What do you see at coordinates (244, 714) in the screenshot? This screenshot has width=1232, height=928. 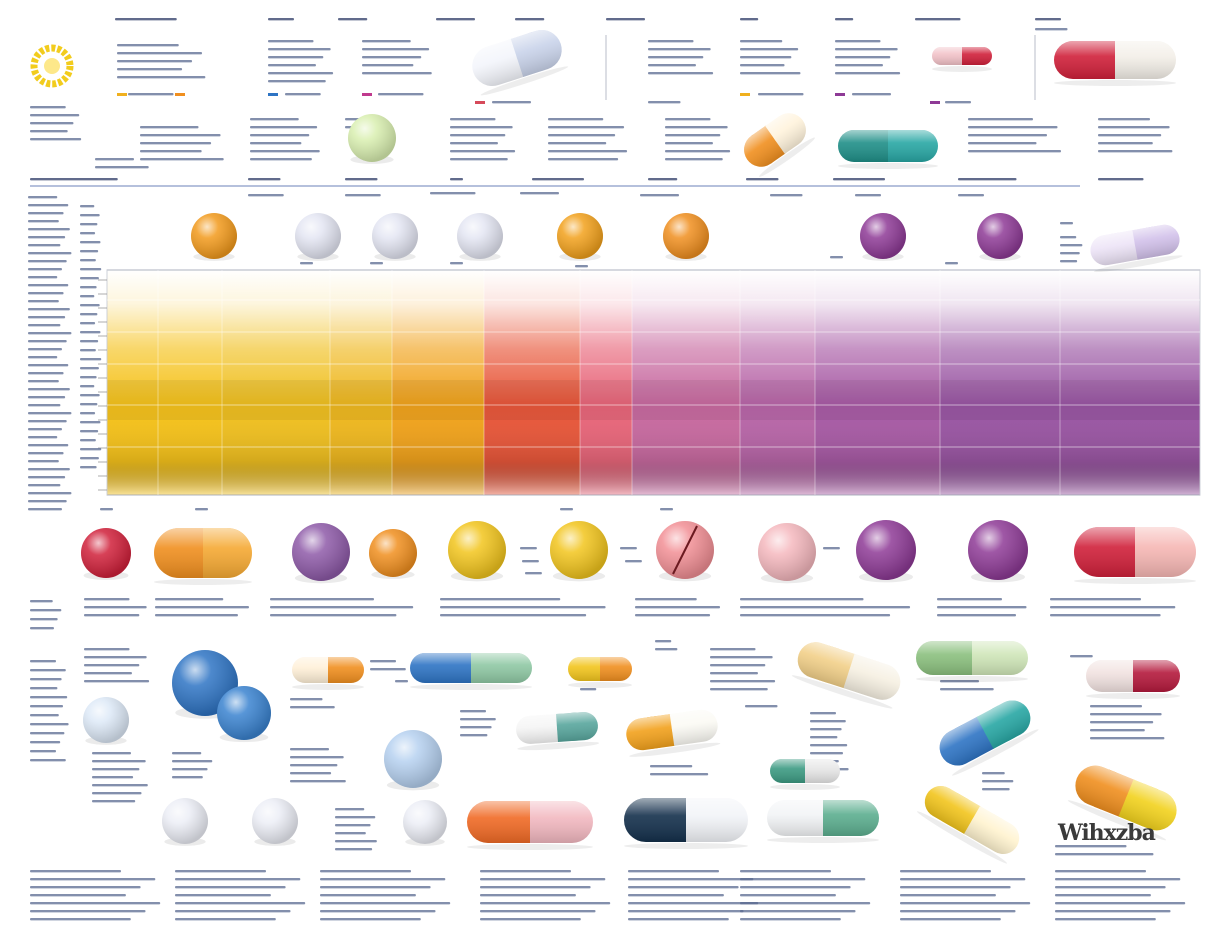 I see `blue-tablet-icon` at bounding box center [244, 714].